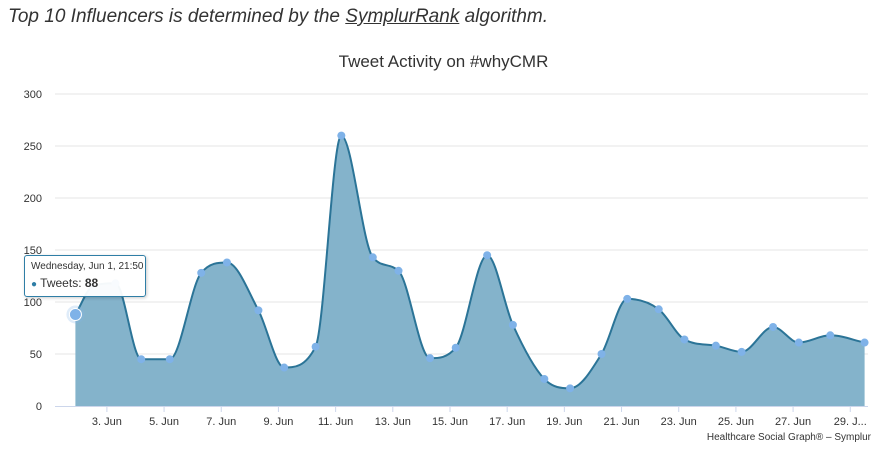  What do you see at coordinates (443, 61) in the screenshot?
I see `chart-title: Tweet Activity on #whyCMR` at bounding box center [443, 61].